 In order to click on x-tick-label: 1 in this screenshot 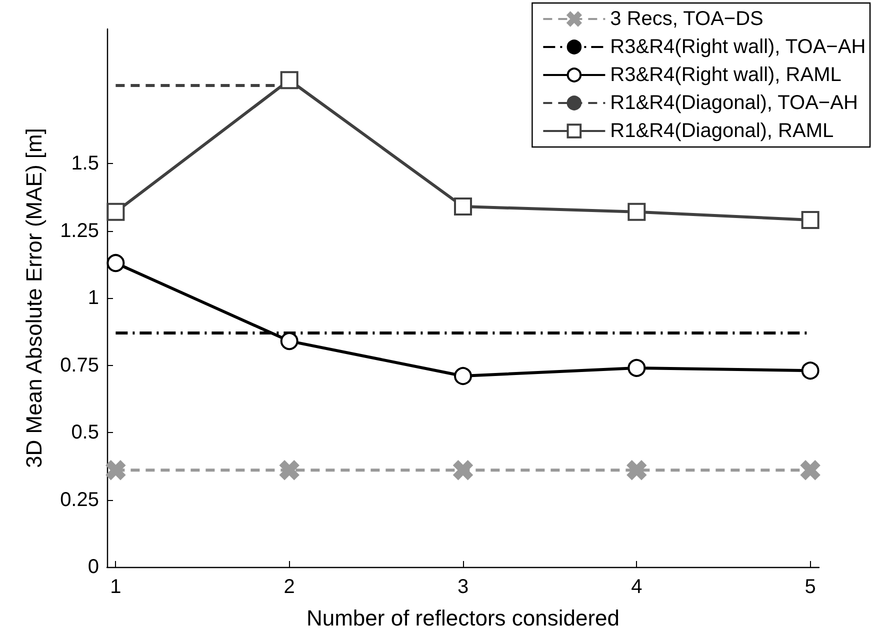, I will do `click(116, 587)`.